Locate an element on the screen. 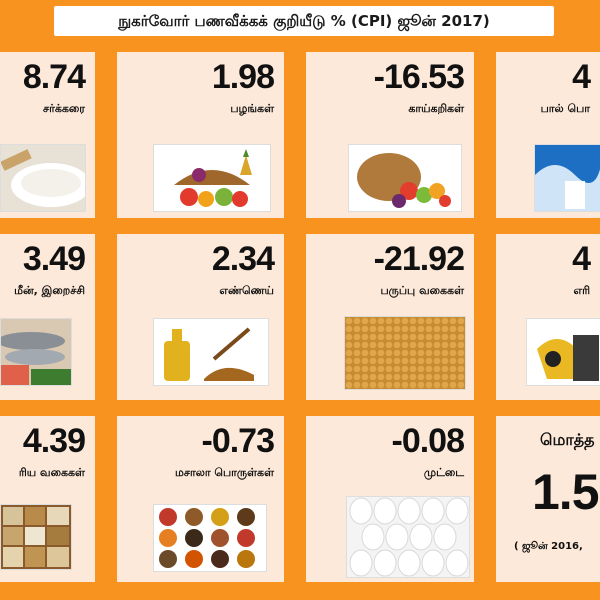  fish-meat-icon is located at coordinates (36, 352).